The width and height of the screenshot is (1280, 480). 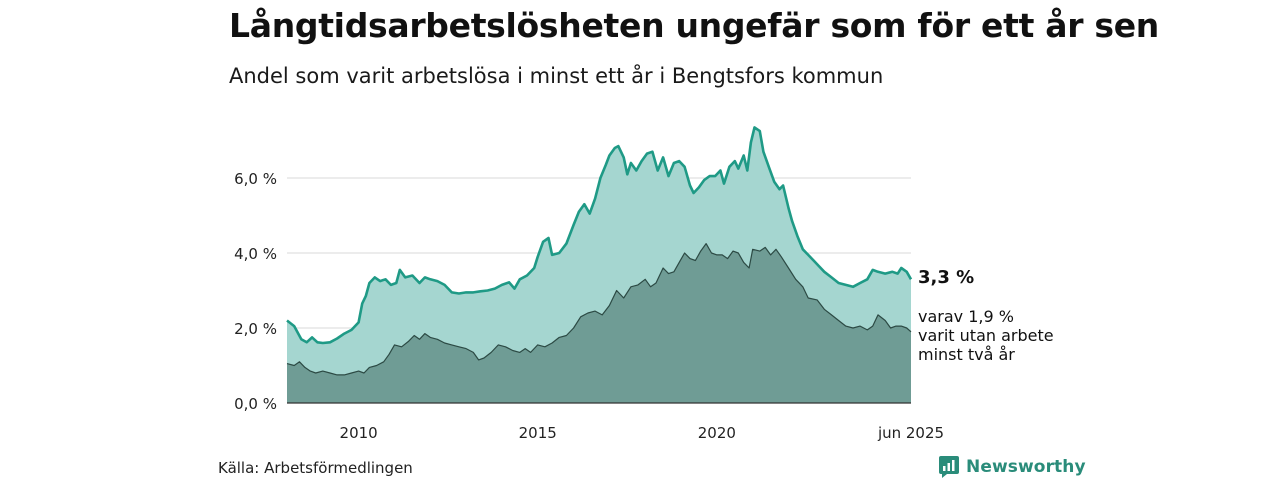 What do you see at coordinates (910, 433) in the screenshot?
I see `x-tick-label: jun 2025` at bounding box center [910, 433].